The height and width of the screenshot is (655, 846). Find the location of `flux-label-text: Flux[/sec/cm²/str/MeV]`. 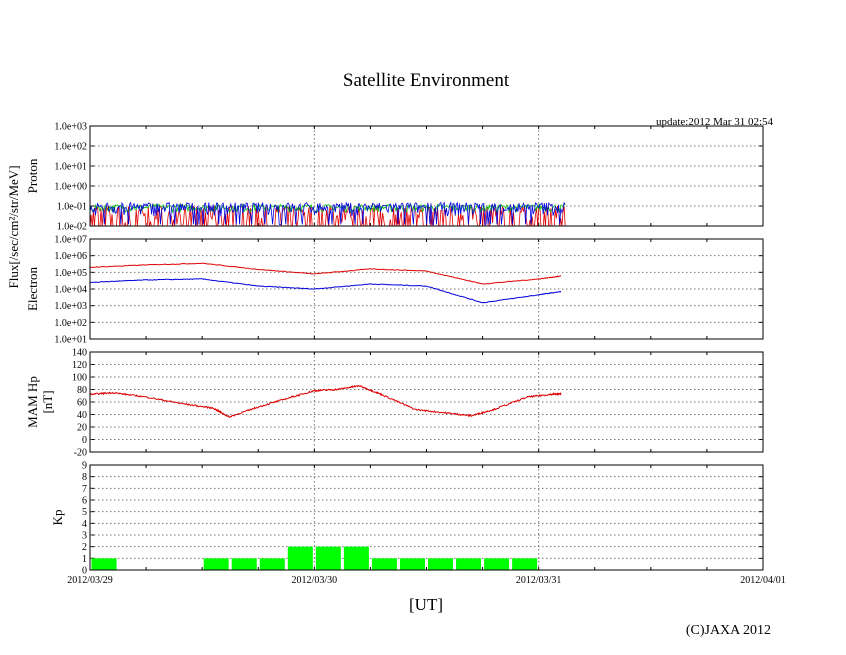

flux-label-text: Flux[/sec/cm²/str/MeV] is located at coordinates (13, 226).